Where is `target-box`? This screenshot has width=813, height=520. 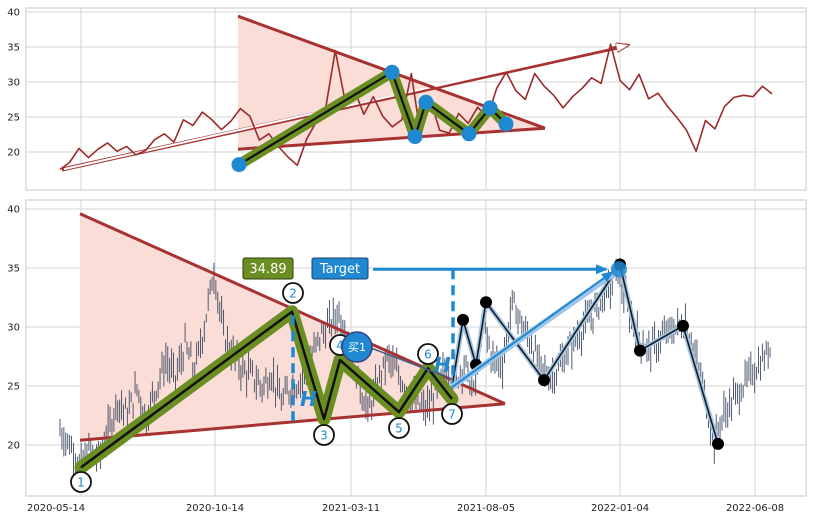
target-box is located at coordinates (340, 268).